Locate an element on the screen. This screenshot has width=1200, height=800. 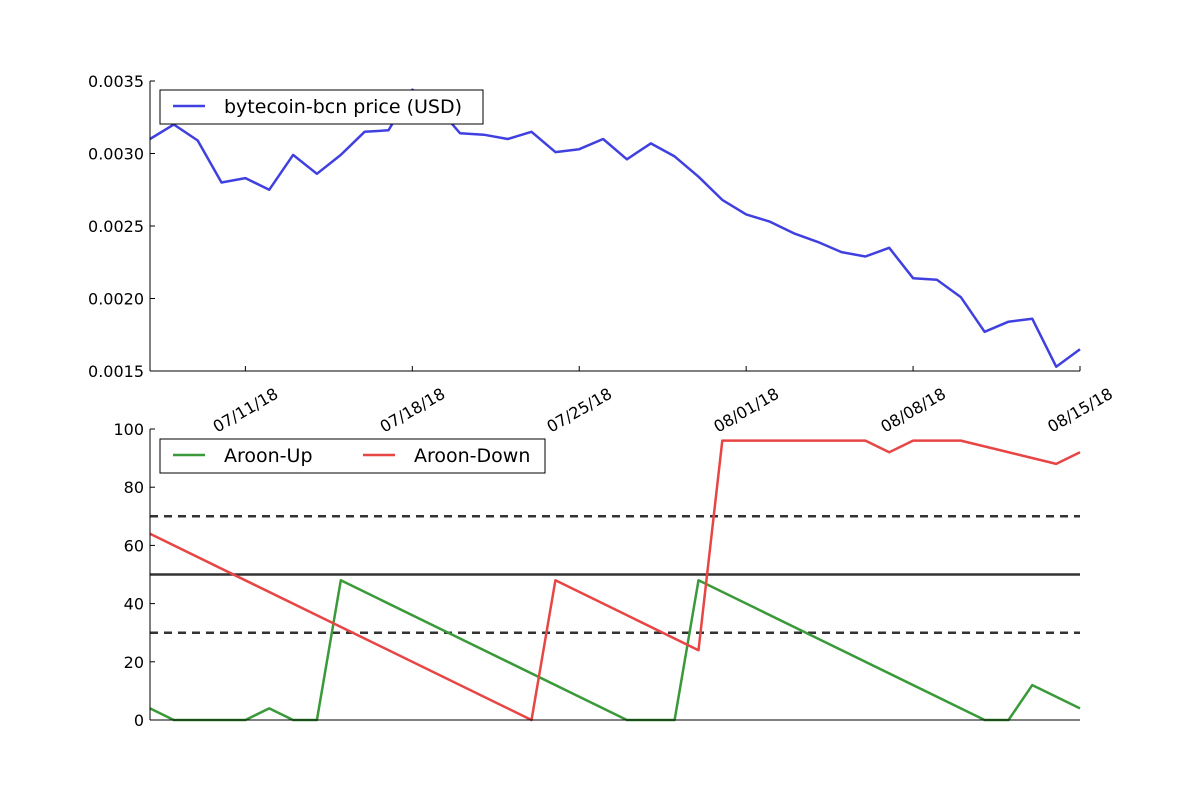
x-tick-label: 08/01/18 is located at coordinates (746, 410).